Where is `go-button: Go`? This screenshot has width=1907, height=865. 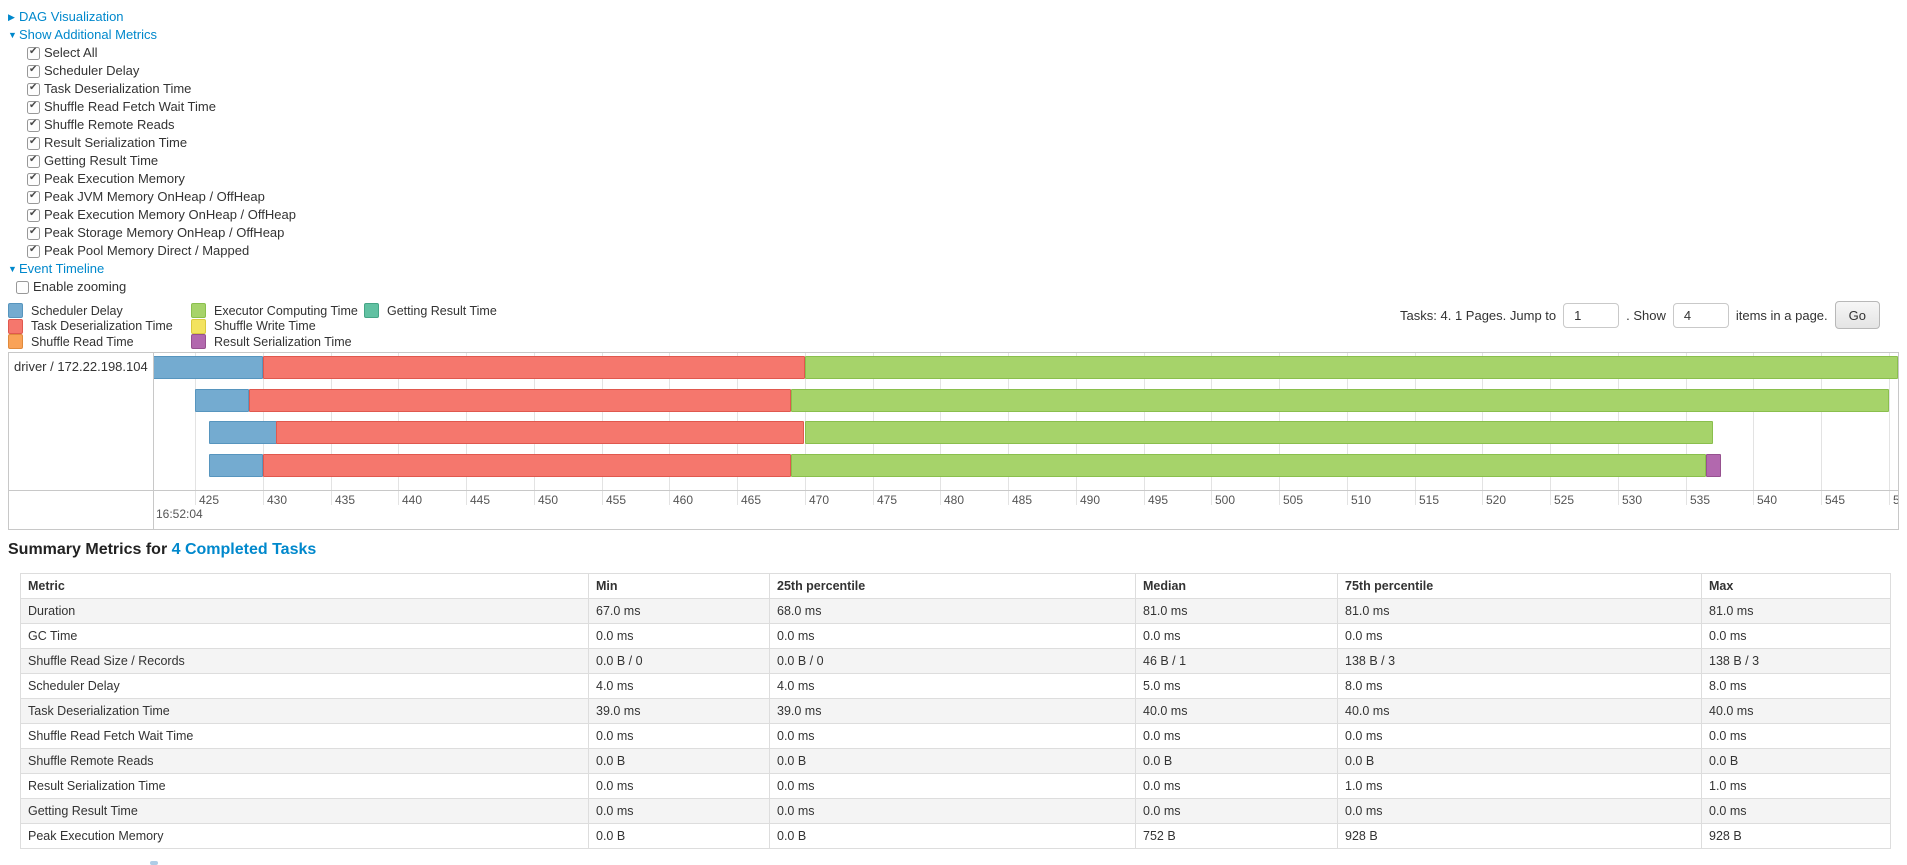 go-button: Go is located at coordinates (1857, 315).